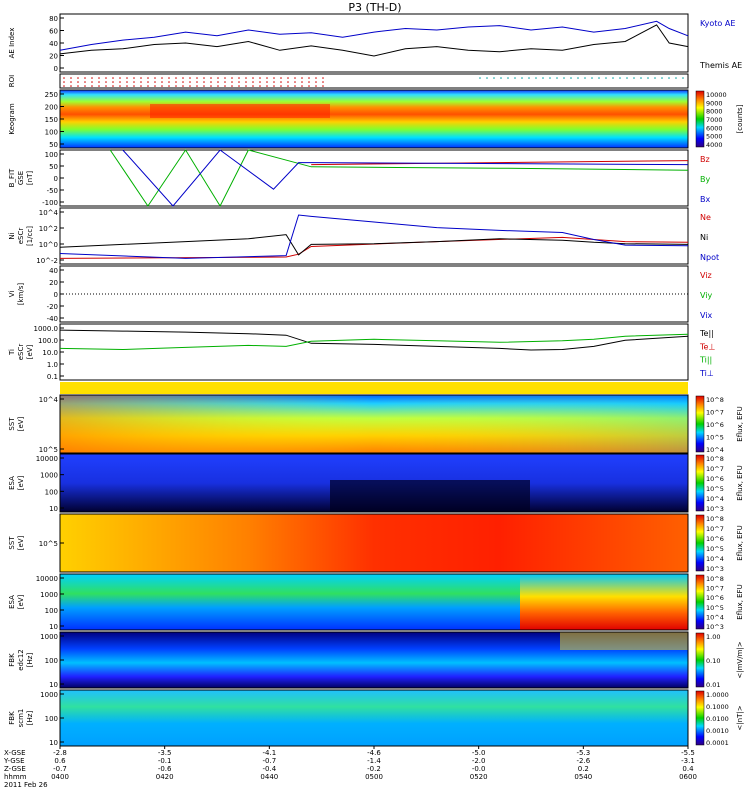  Describe the element at coordinates (700, 718) in the screenshot. I see `fbk-b-colorbar` at that location.